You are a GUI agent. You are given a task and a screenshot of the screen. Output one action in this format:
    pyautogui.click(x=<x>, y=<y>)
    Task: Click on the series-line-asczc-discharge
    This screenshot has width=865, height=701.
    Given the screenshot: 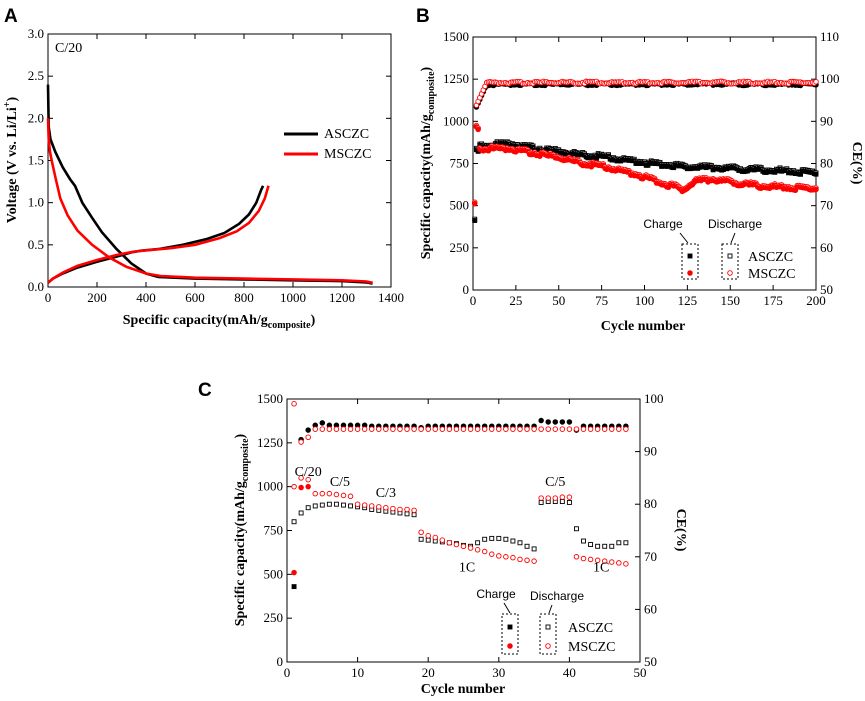 What is the action you would take?
    pyautogui.click(x=209, y=184)
    